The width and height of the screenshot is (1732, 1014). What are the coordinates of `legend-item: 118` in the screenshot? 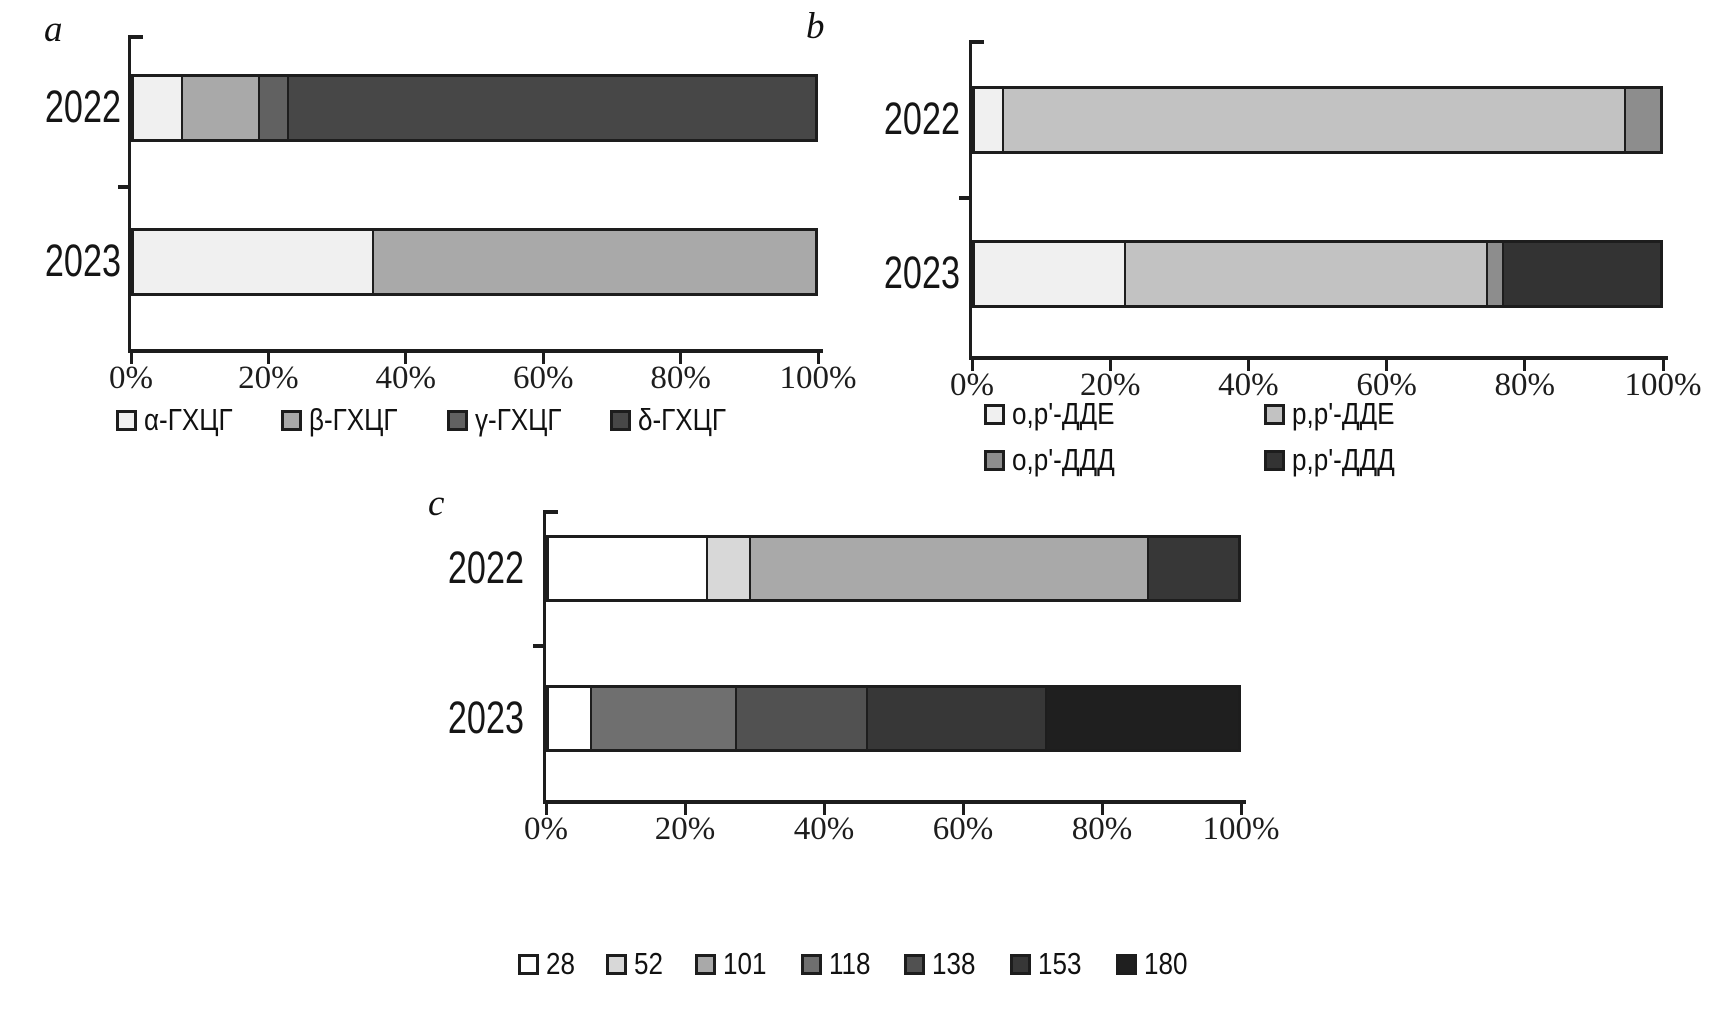 It's located at (839, 964).